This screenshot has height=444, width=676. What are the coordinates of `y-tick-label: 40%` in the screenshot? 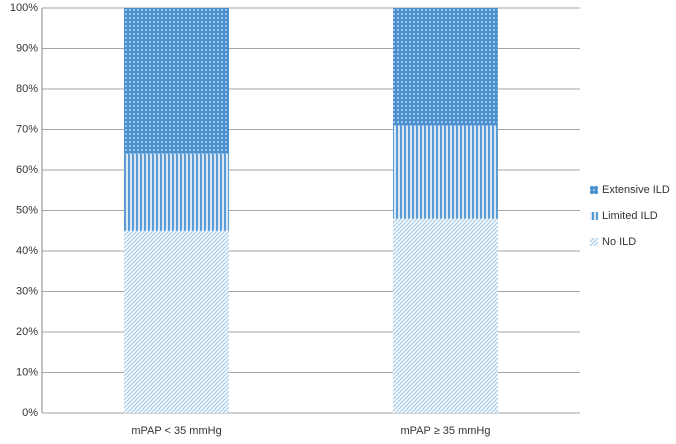 It's located at (27, 251).